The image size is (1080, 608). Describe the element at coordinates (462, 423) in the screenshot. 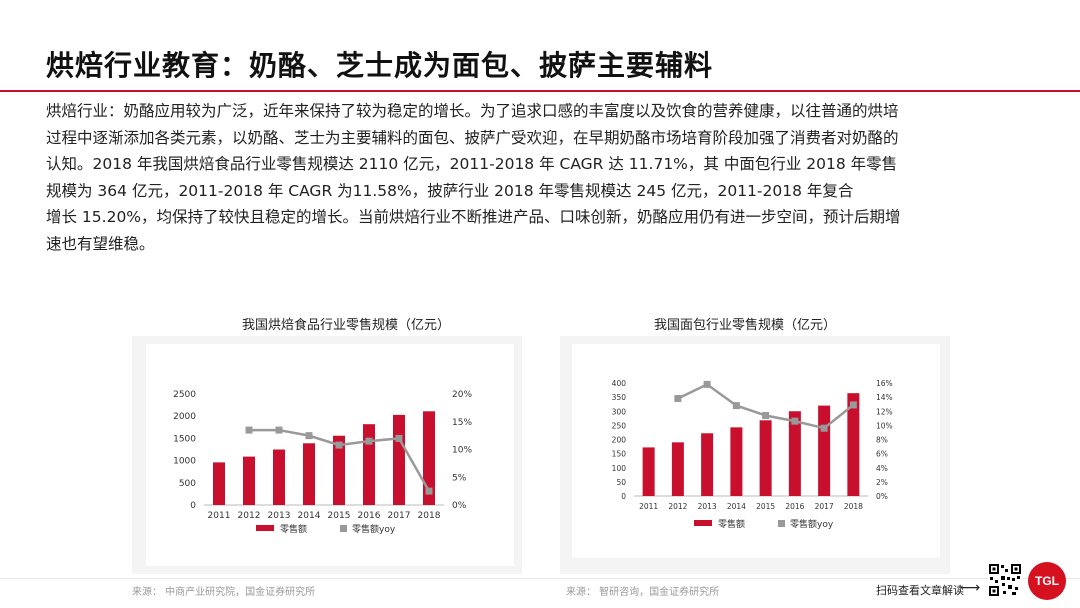

I see `chart-1-y-right-tick: 15%` at that location.